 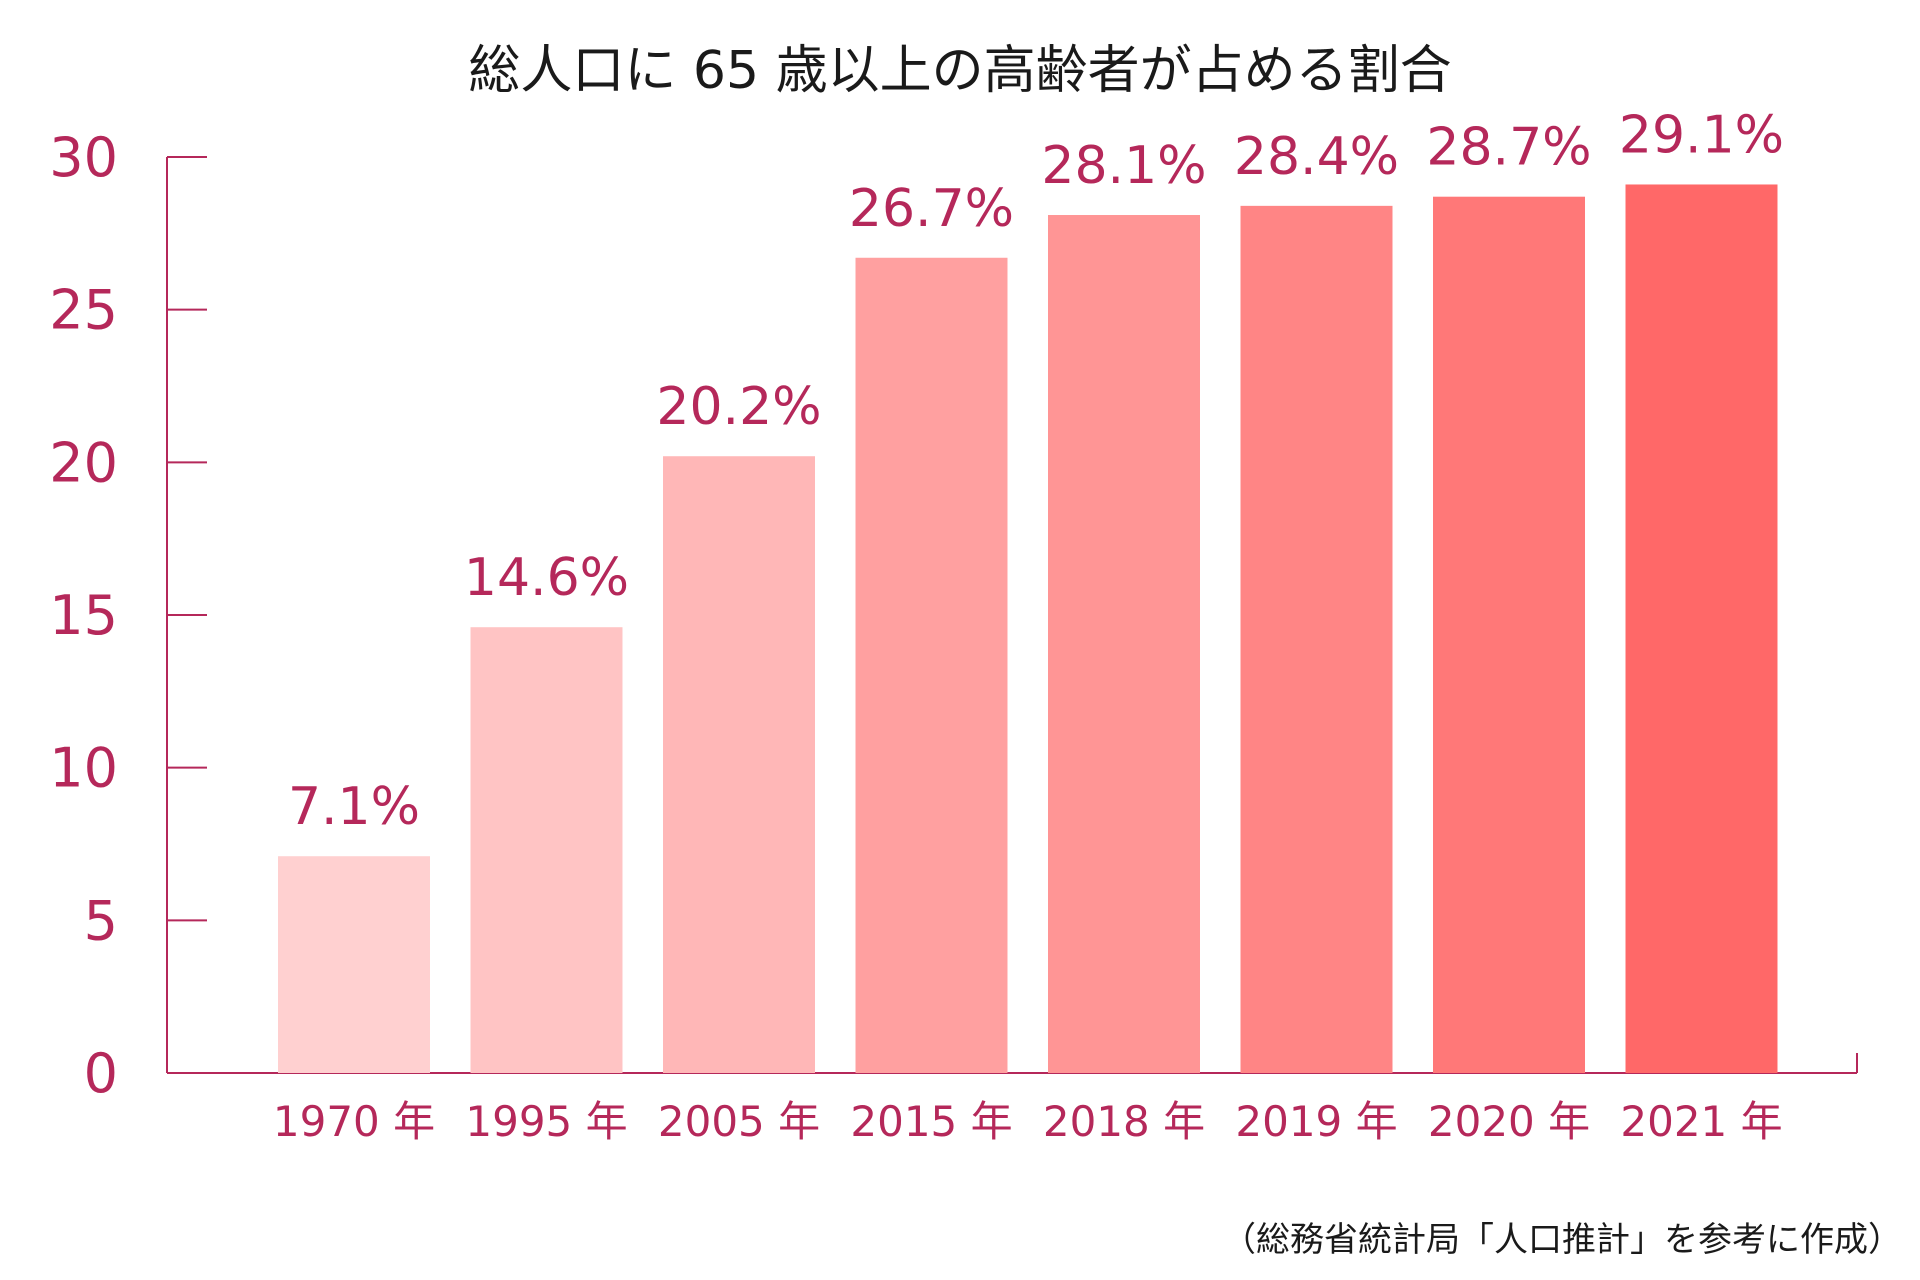 I want to click on data-label: 26.7%, so click(x=931, y=209).